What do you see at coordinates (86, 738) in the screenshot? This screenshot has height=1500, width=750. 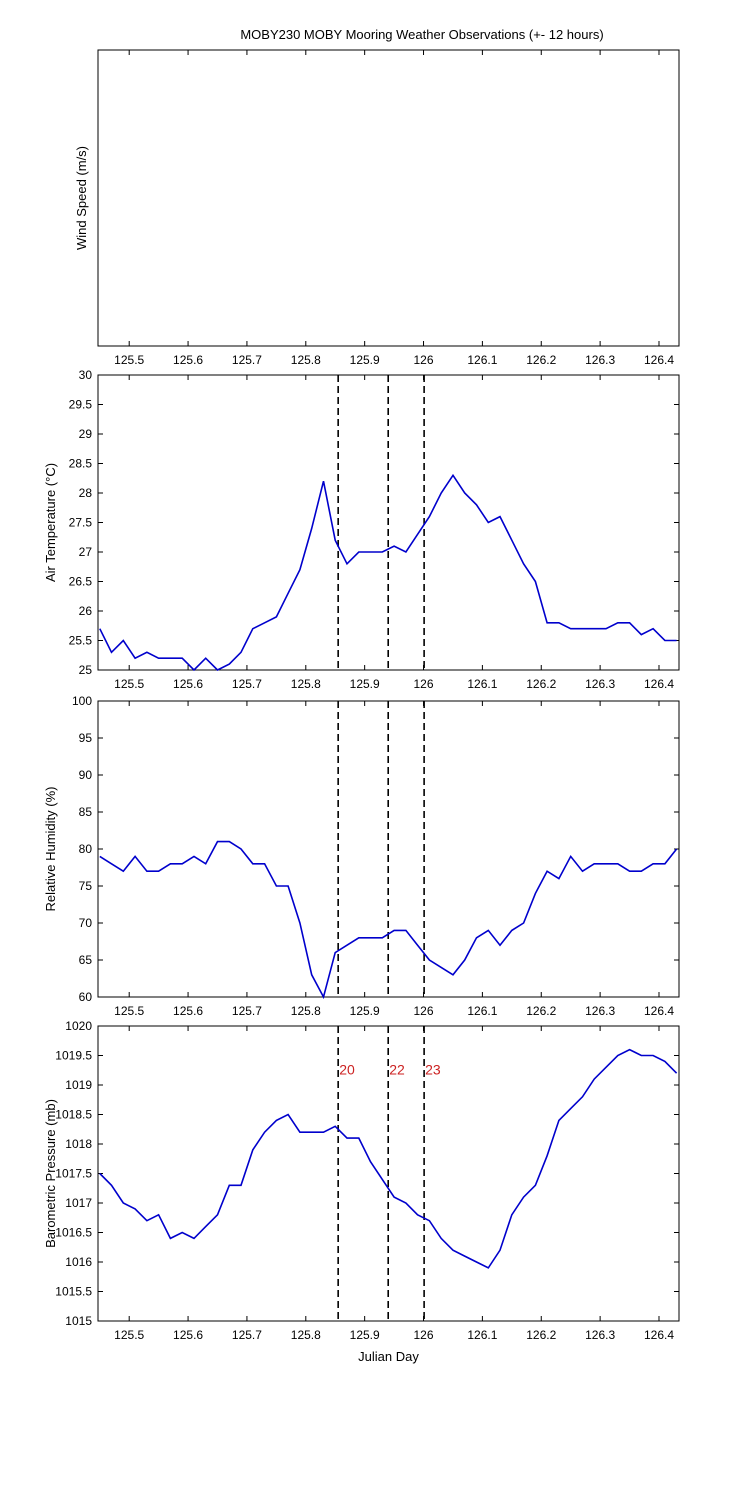 I see `y-tick-label: 95` at bounding box center [86, 738].